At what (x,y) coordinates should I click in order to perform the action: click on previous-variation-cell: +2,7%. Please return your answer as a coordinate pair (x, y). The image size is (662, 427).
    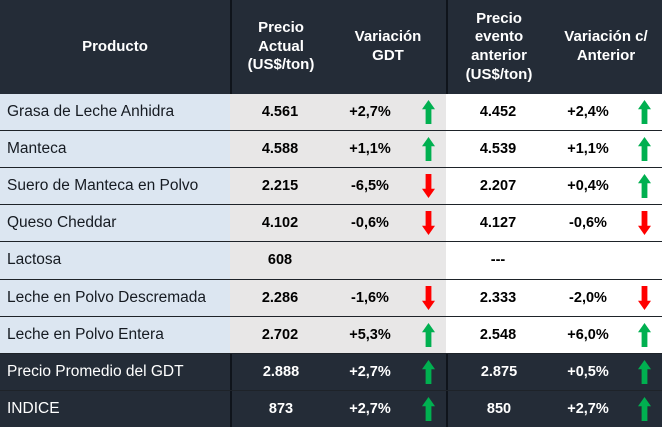
    Looking at the image, I should click on (606, 408).